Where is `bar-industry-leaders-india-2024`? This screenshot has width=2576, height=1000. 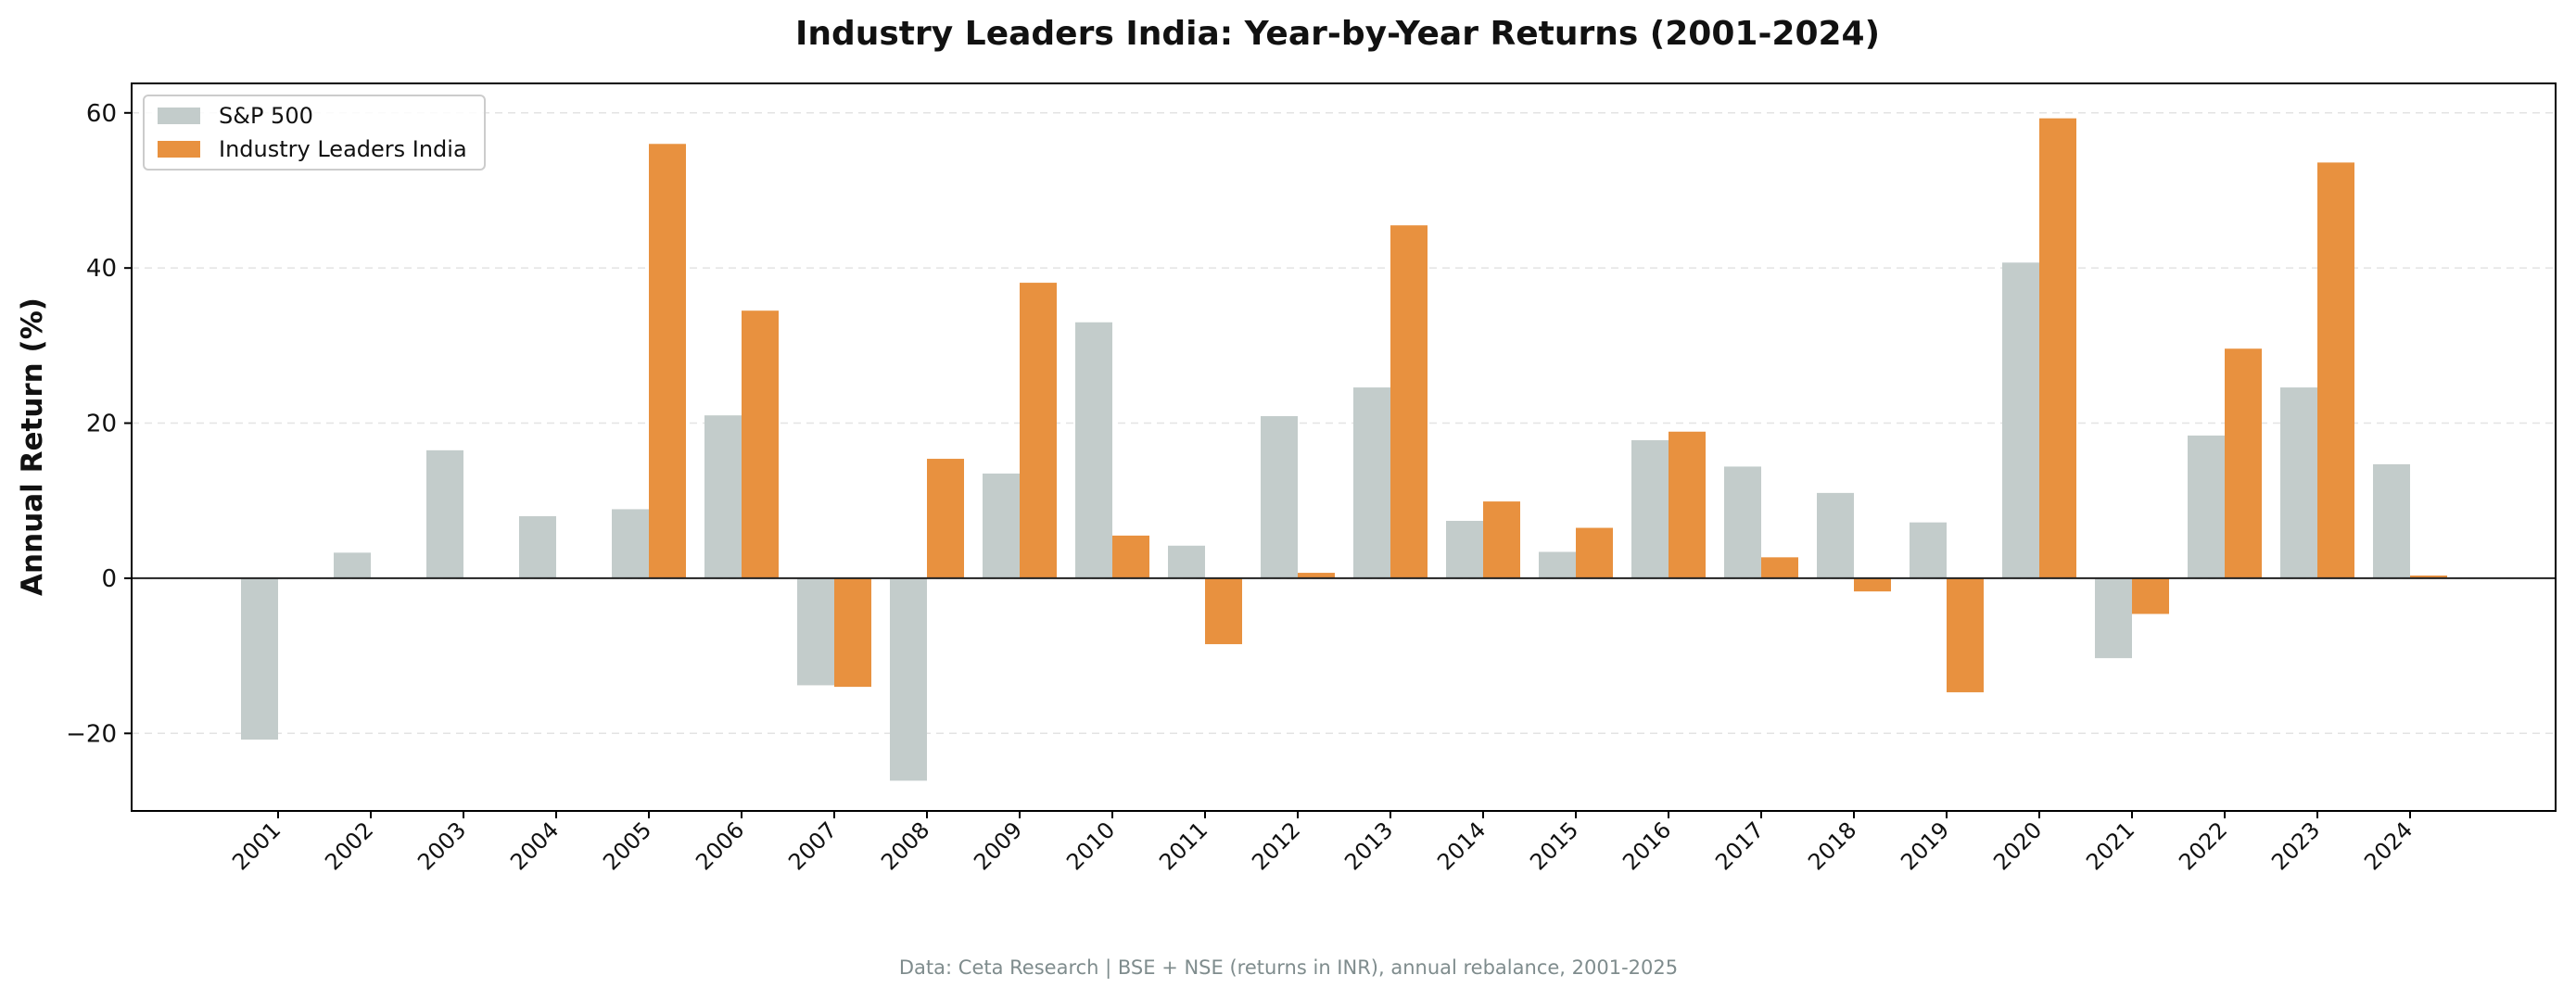 bar-industry-leaders-india-2024 is located at coordinates (2428, 577).